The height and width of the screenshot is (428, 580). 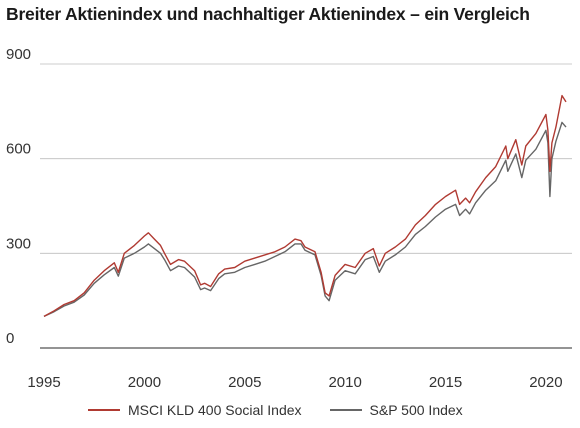 I want to click on x-tick-label: 2010, so click(x=344, y=382).